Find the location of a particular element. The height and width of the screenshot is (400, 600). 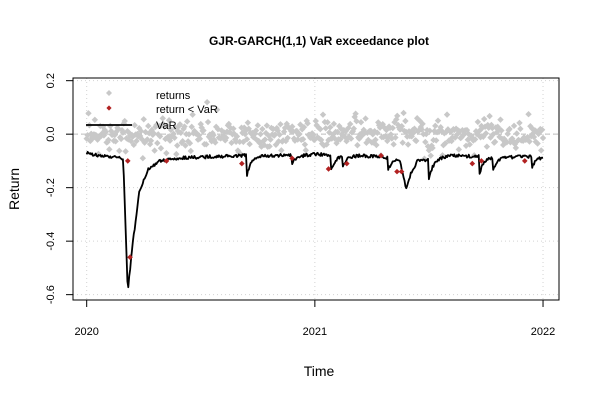

y-tick-label: -0.4 is located at coordinates (51, 241).